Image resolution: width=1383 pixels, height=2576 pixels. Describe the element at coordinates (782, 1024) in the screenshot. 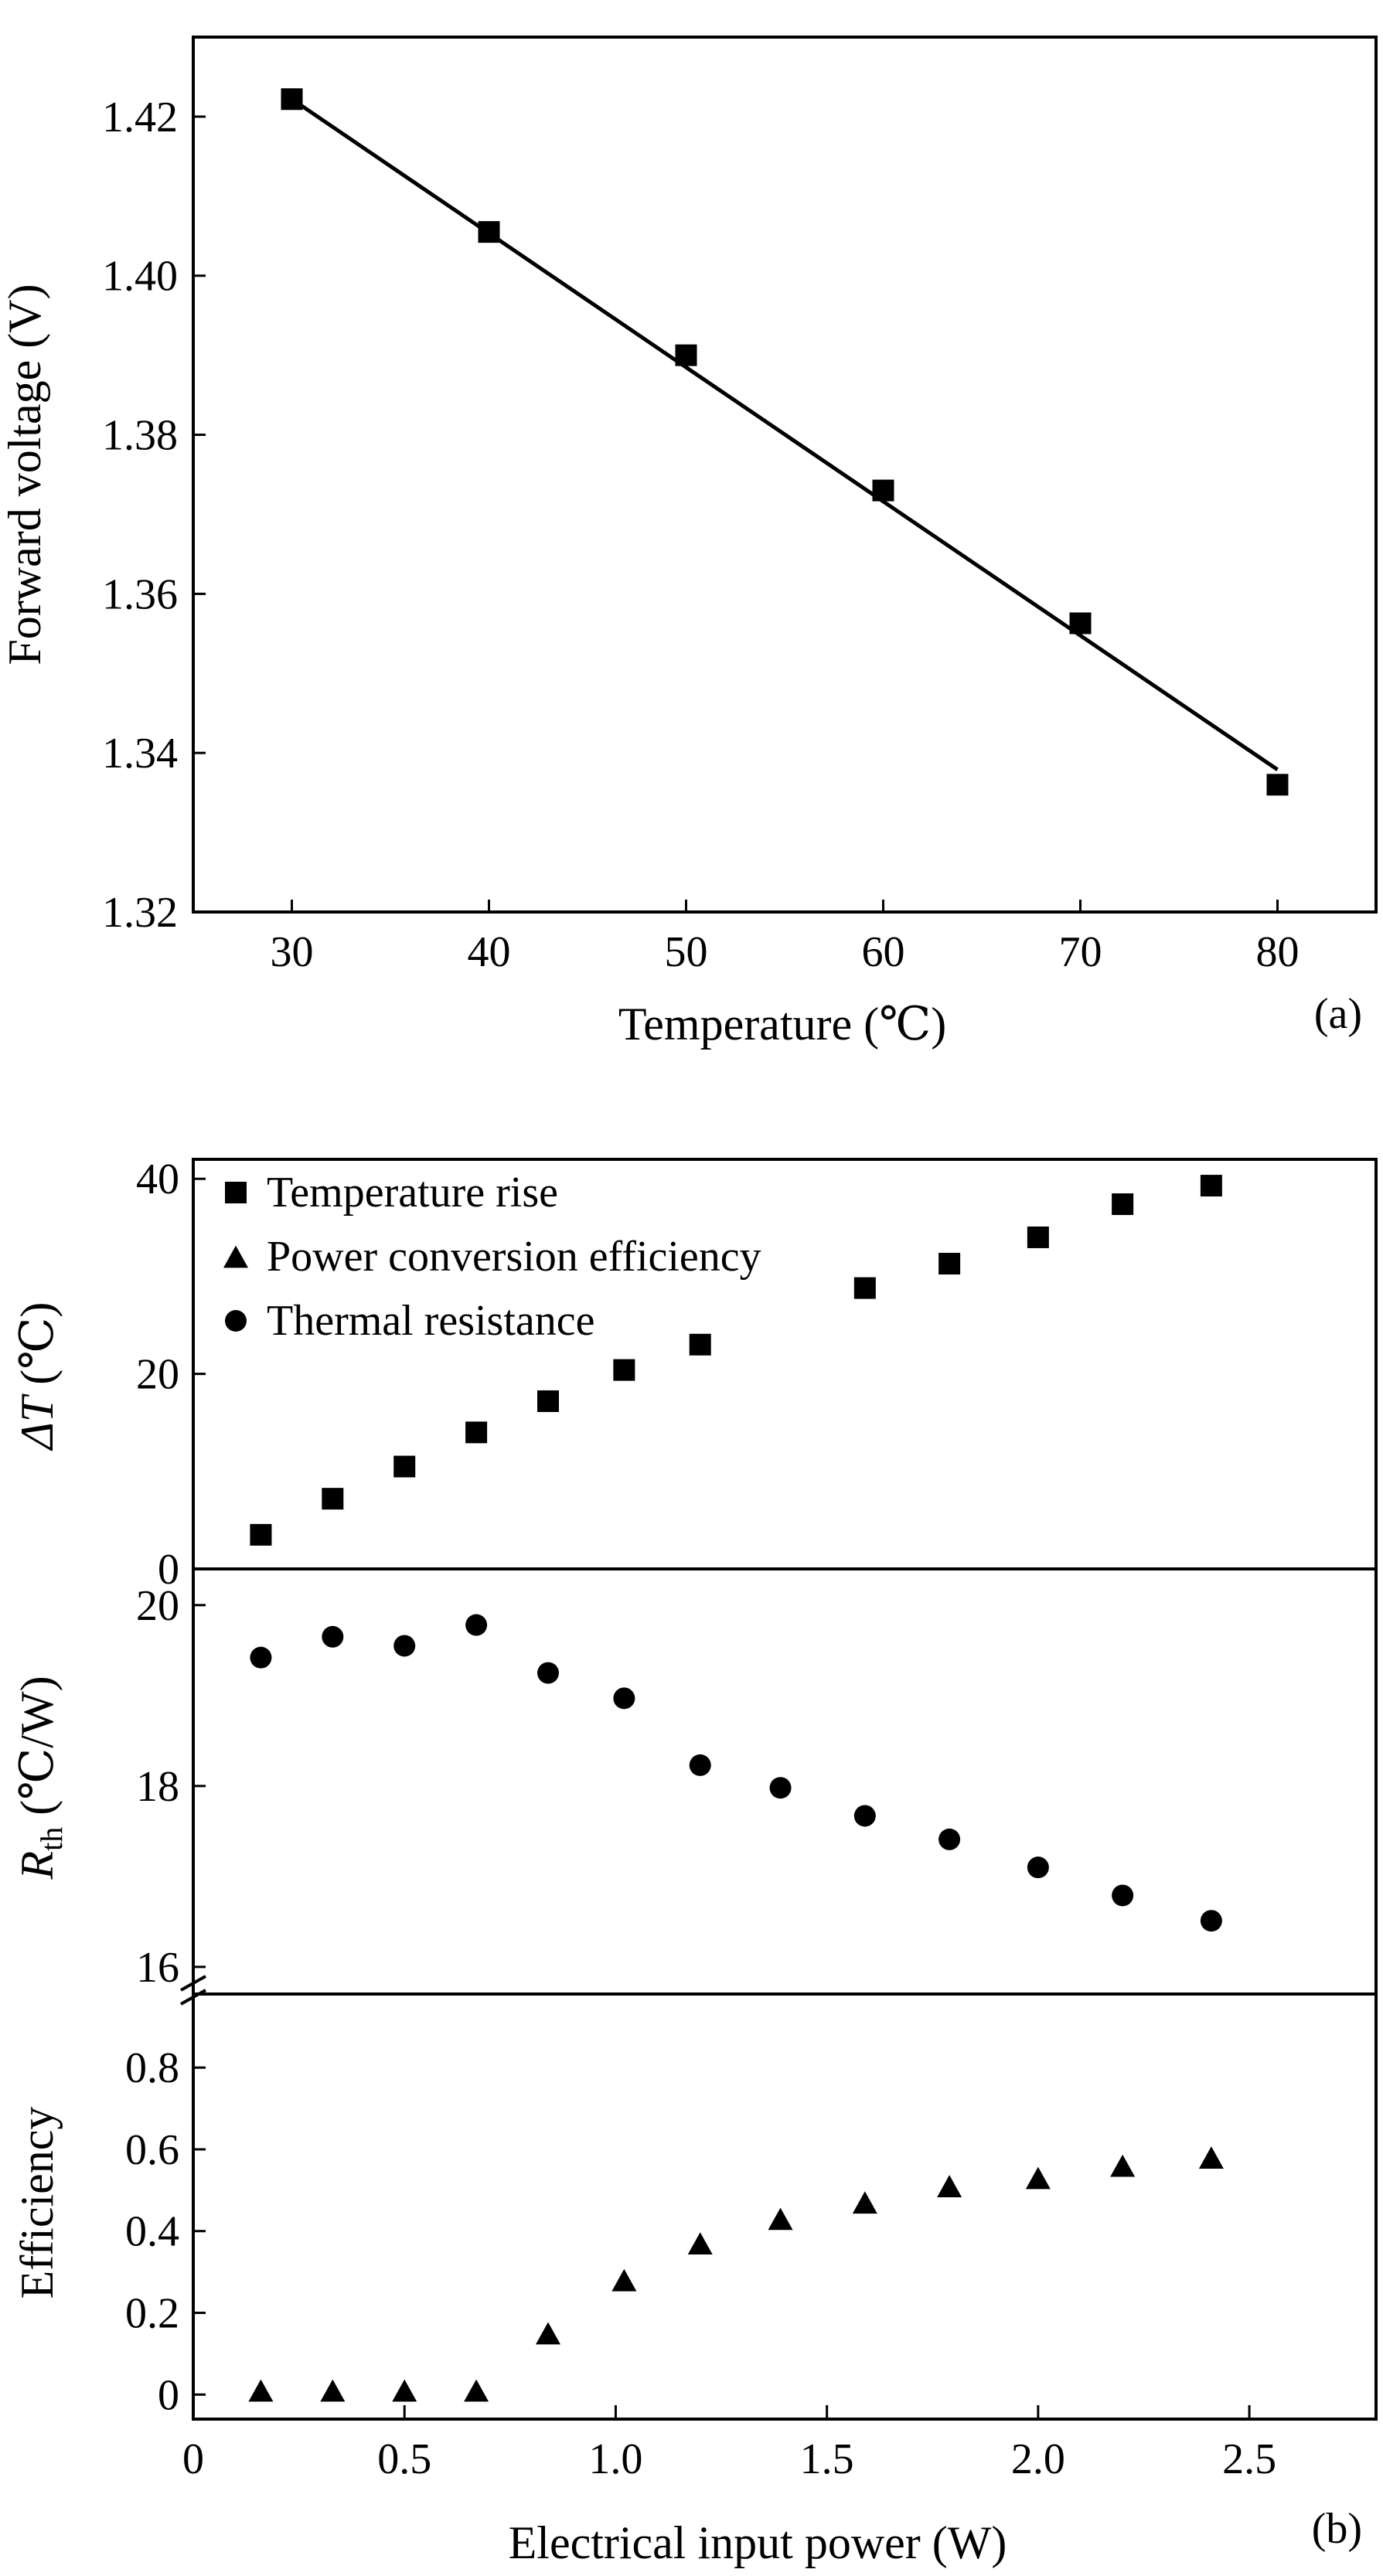

I see `x-axis-label-a: Temperature (℃)` at that location.